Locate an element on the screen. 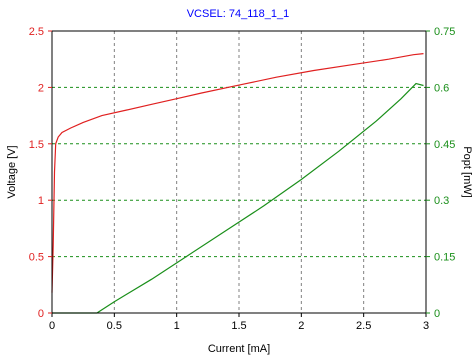 This screenshot has width=476, height=355. y-left-tick-label: 2.5 is located at coordinates (36, 32).